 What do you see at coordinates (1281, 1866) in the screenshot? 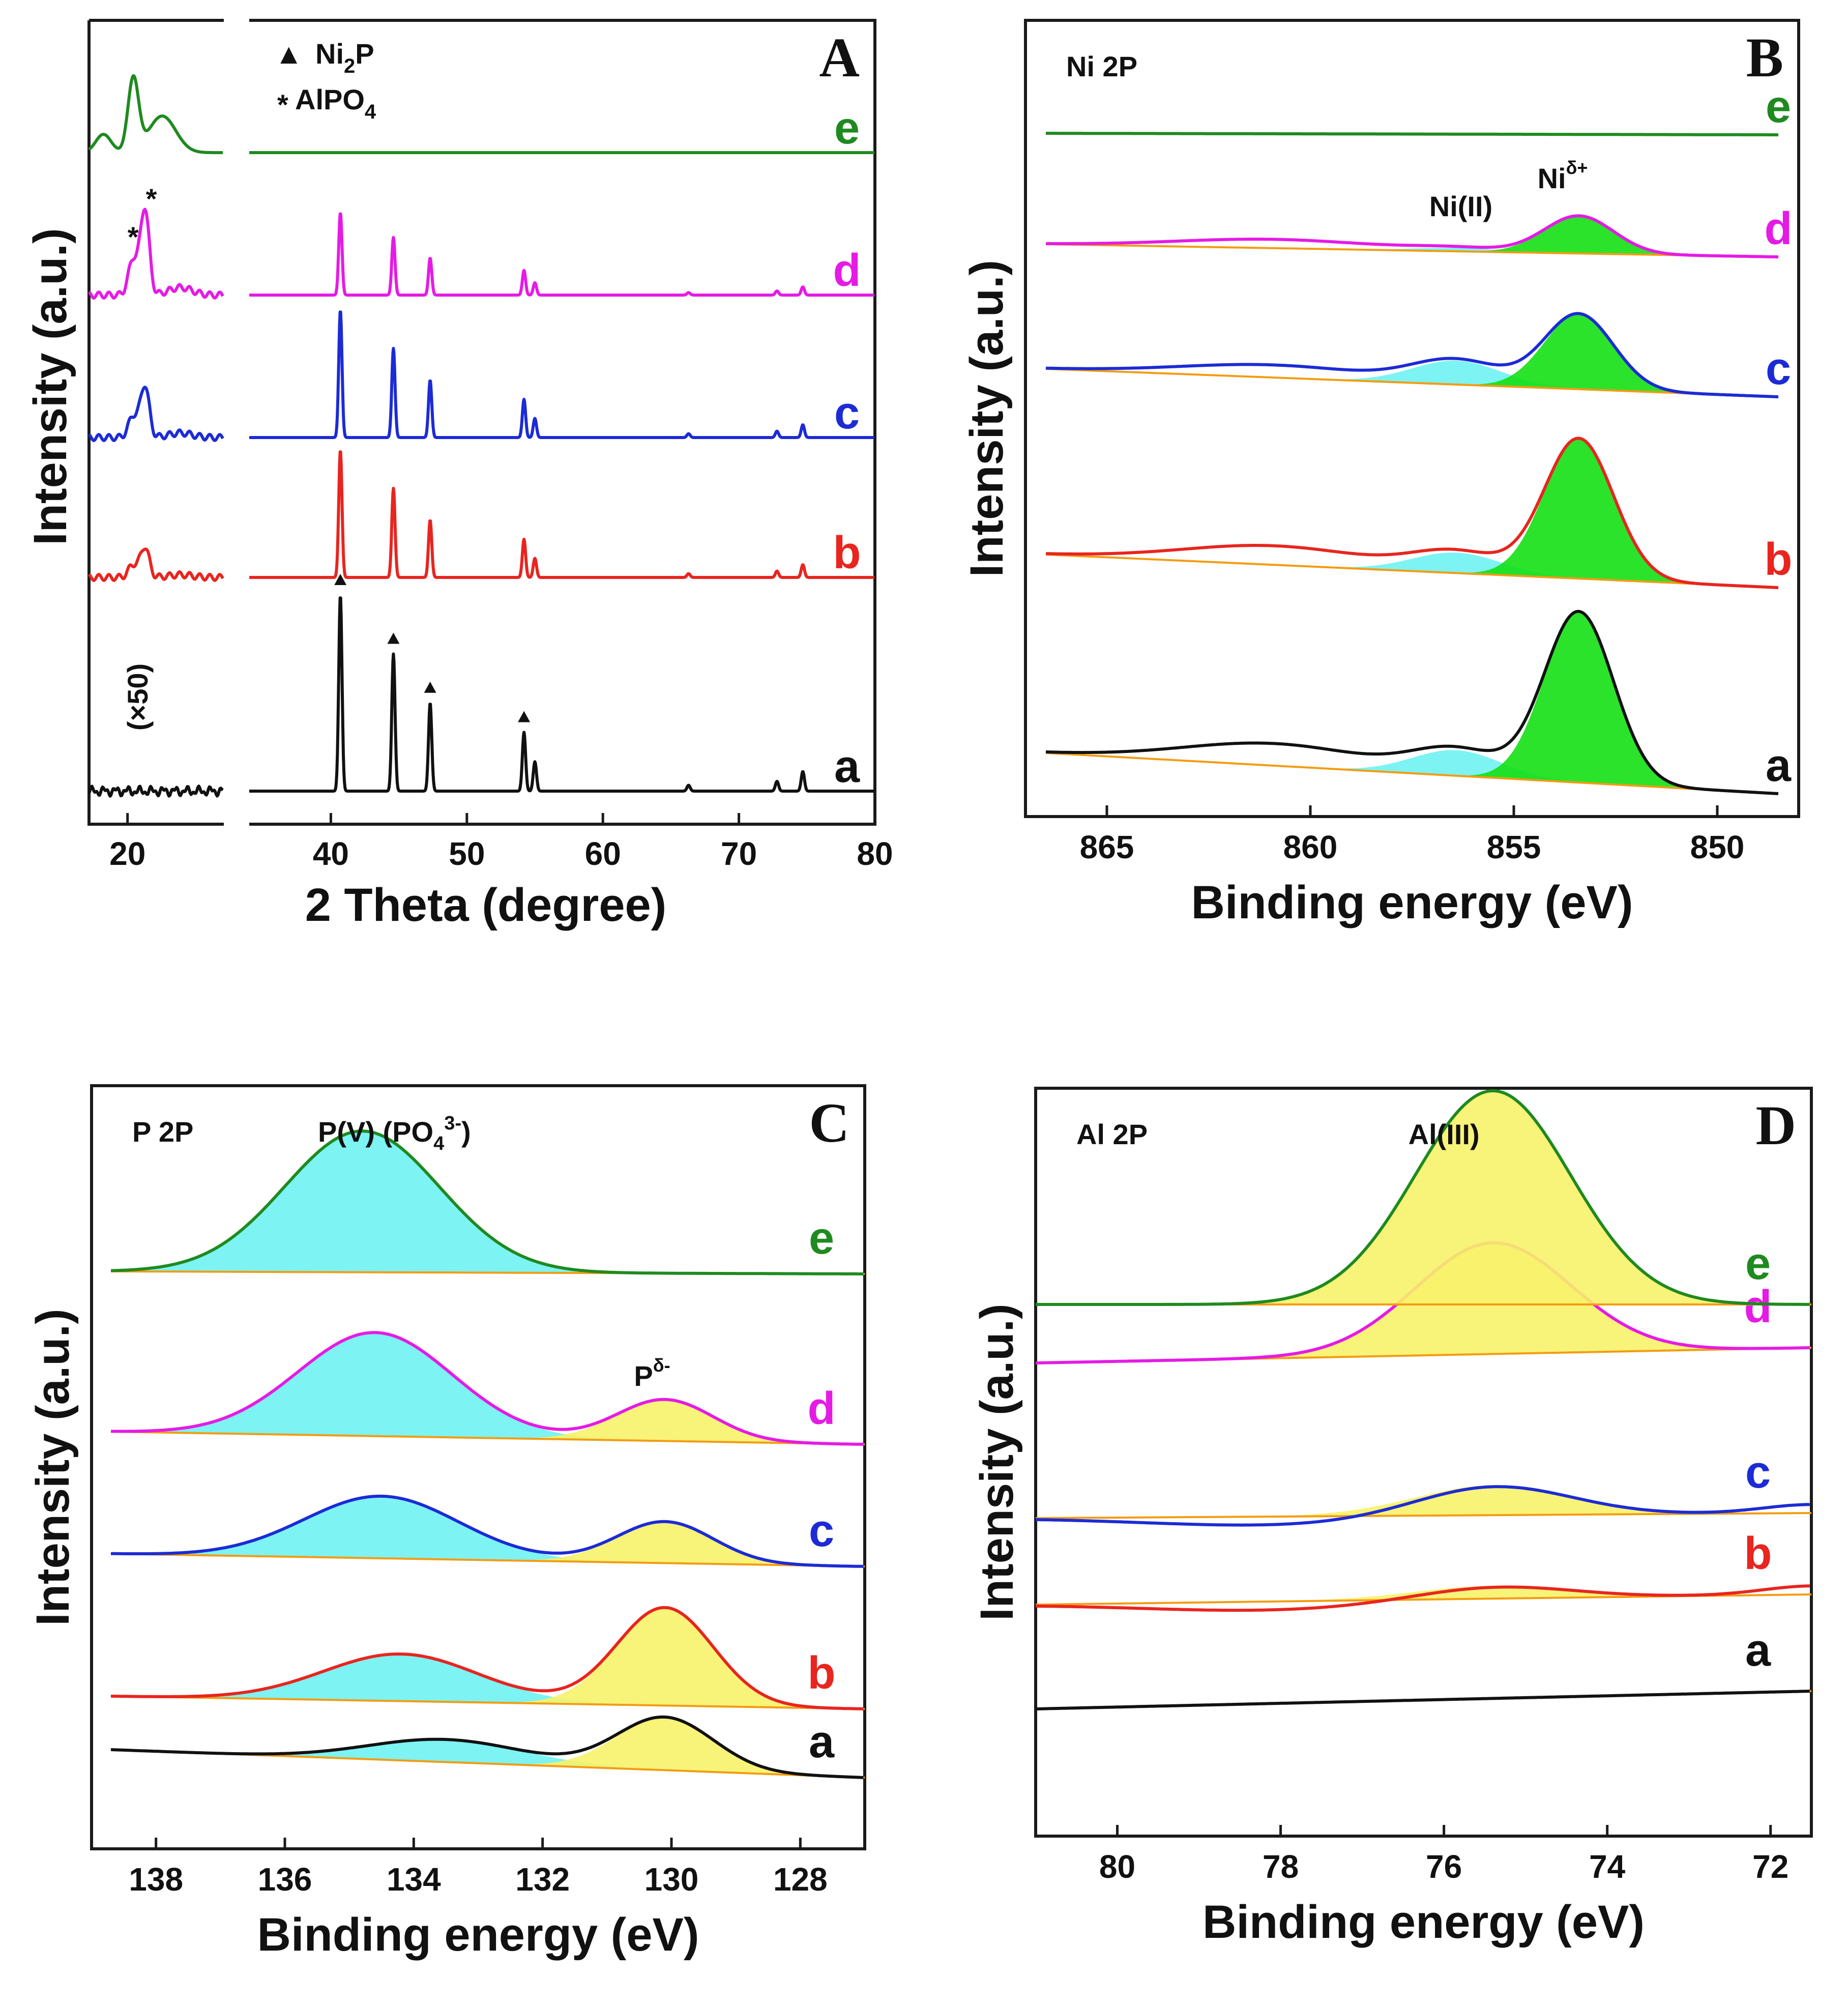
I see `x-tick-label: 78` at bounding box center [1281, 1866].